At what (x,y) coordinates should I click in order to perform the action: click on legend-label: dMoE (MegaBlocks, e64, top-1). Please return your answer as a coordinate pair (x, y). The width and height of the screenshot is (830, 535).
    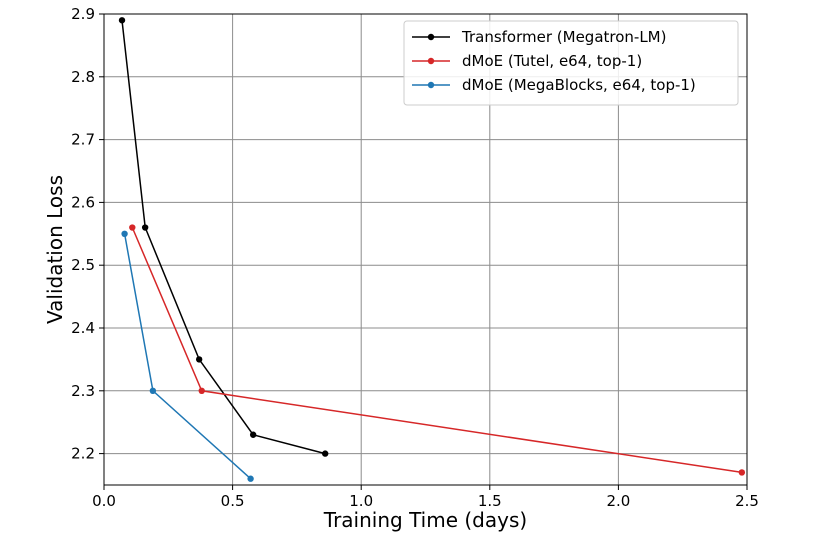
    Looking at the image, I should click on (579, 85).